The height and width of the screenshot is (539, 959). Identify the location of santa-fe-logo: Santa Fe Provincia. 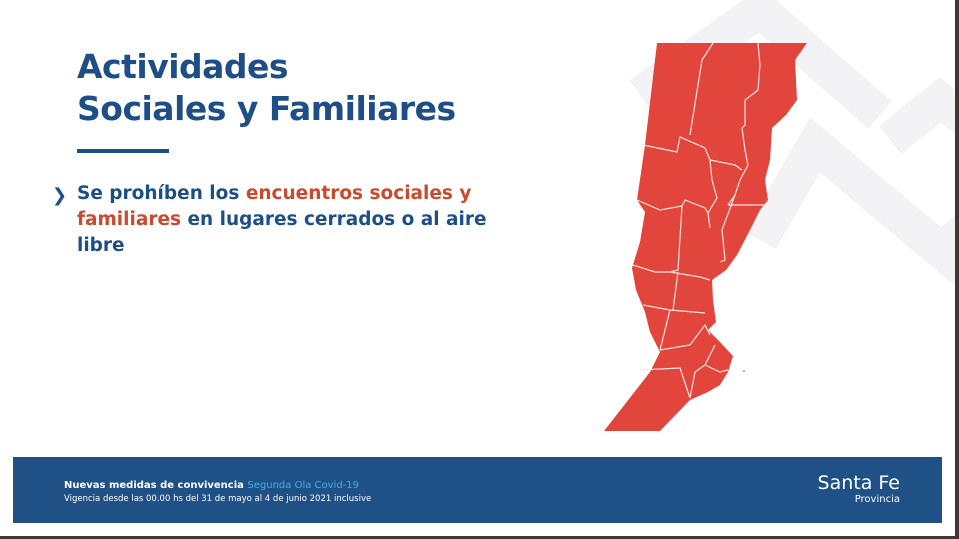
(859, 489).